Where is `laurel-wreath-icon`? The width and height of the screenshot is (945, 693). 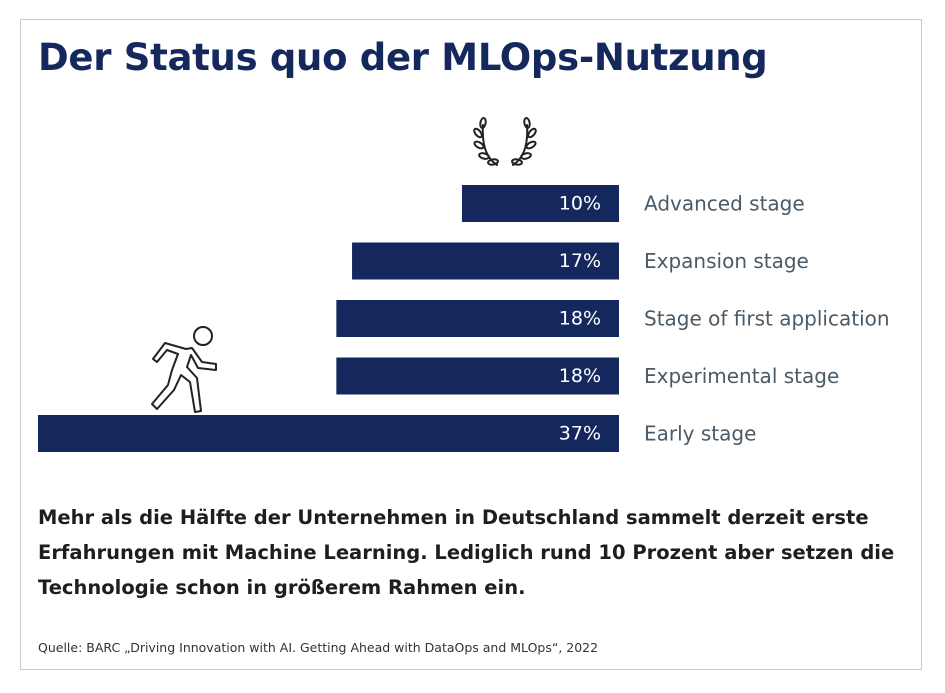
laurel-wreath-icon is located at coordinates (505, 141).